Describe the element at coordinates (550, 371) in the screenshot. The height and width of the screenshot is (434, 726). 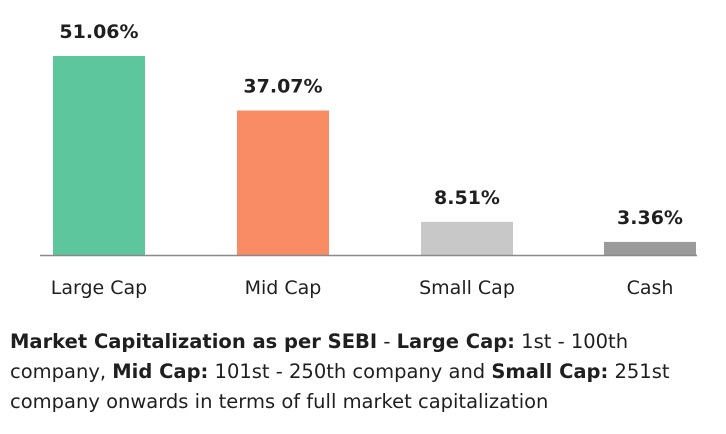
I see `note-small-cap-label: Small Cap:` at that location.